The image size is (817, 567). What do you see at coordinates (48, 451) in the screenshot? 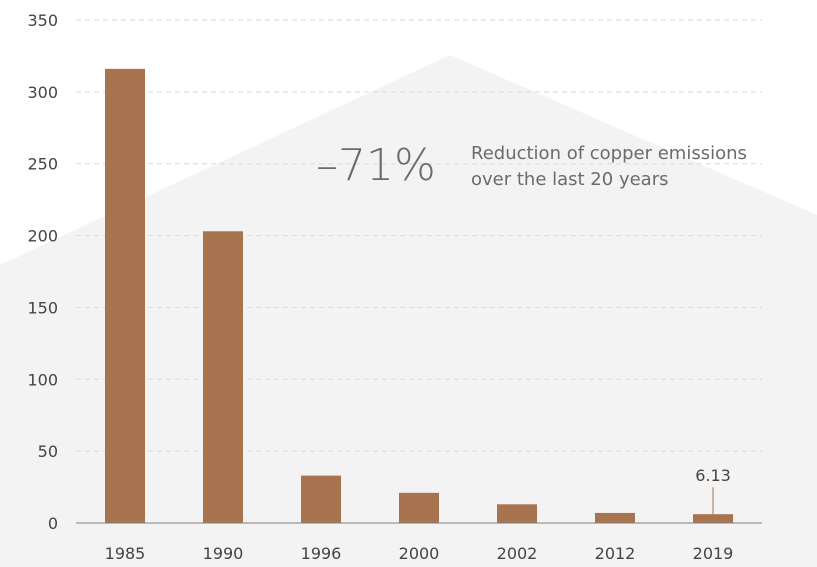
I see `y-tick-label: 50` at bounding box center [48, 451].